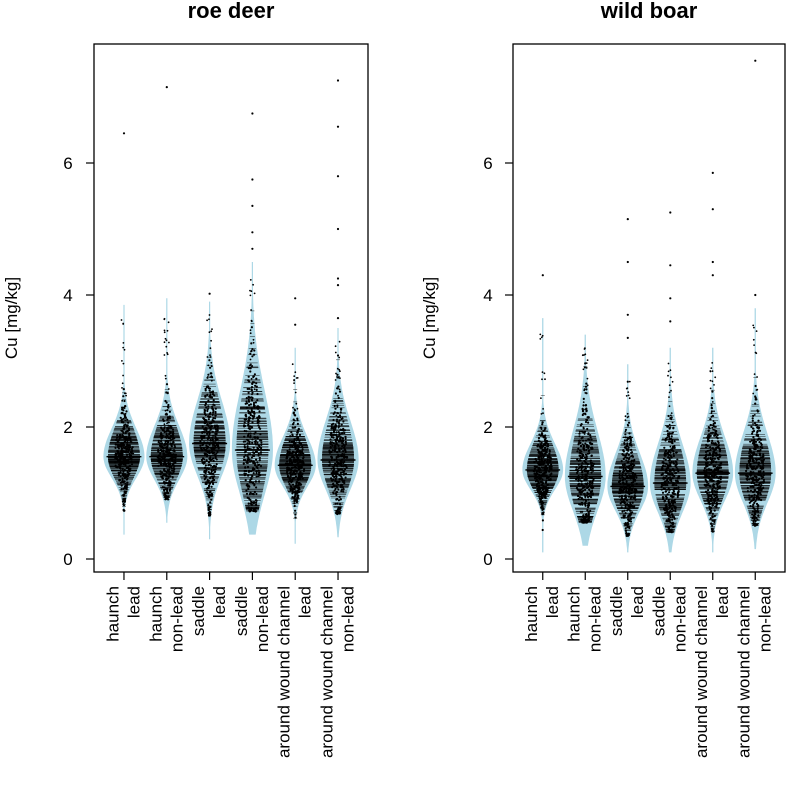 This screenshot has height=798, width=788. Describe the element at coordinates (252, 232) in the screenshot. I see `outlier-point` at that location.